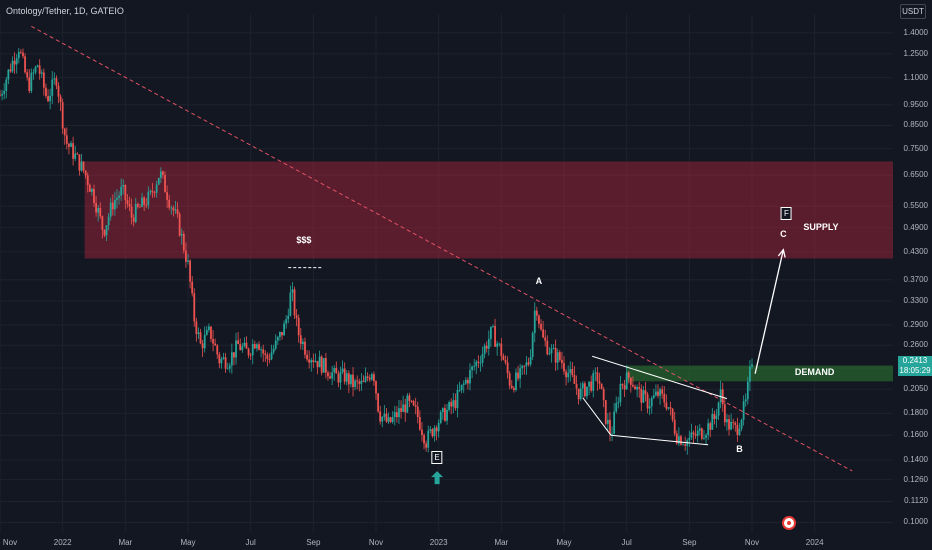  I want to click on date-tick-label: Mar, so click(501, 542).